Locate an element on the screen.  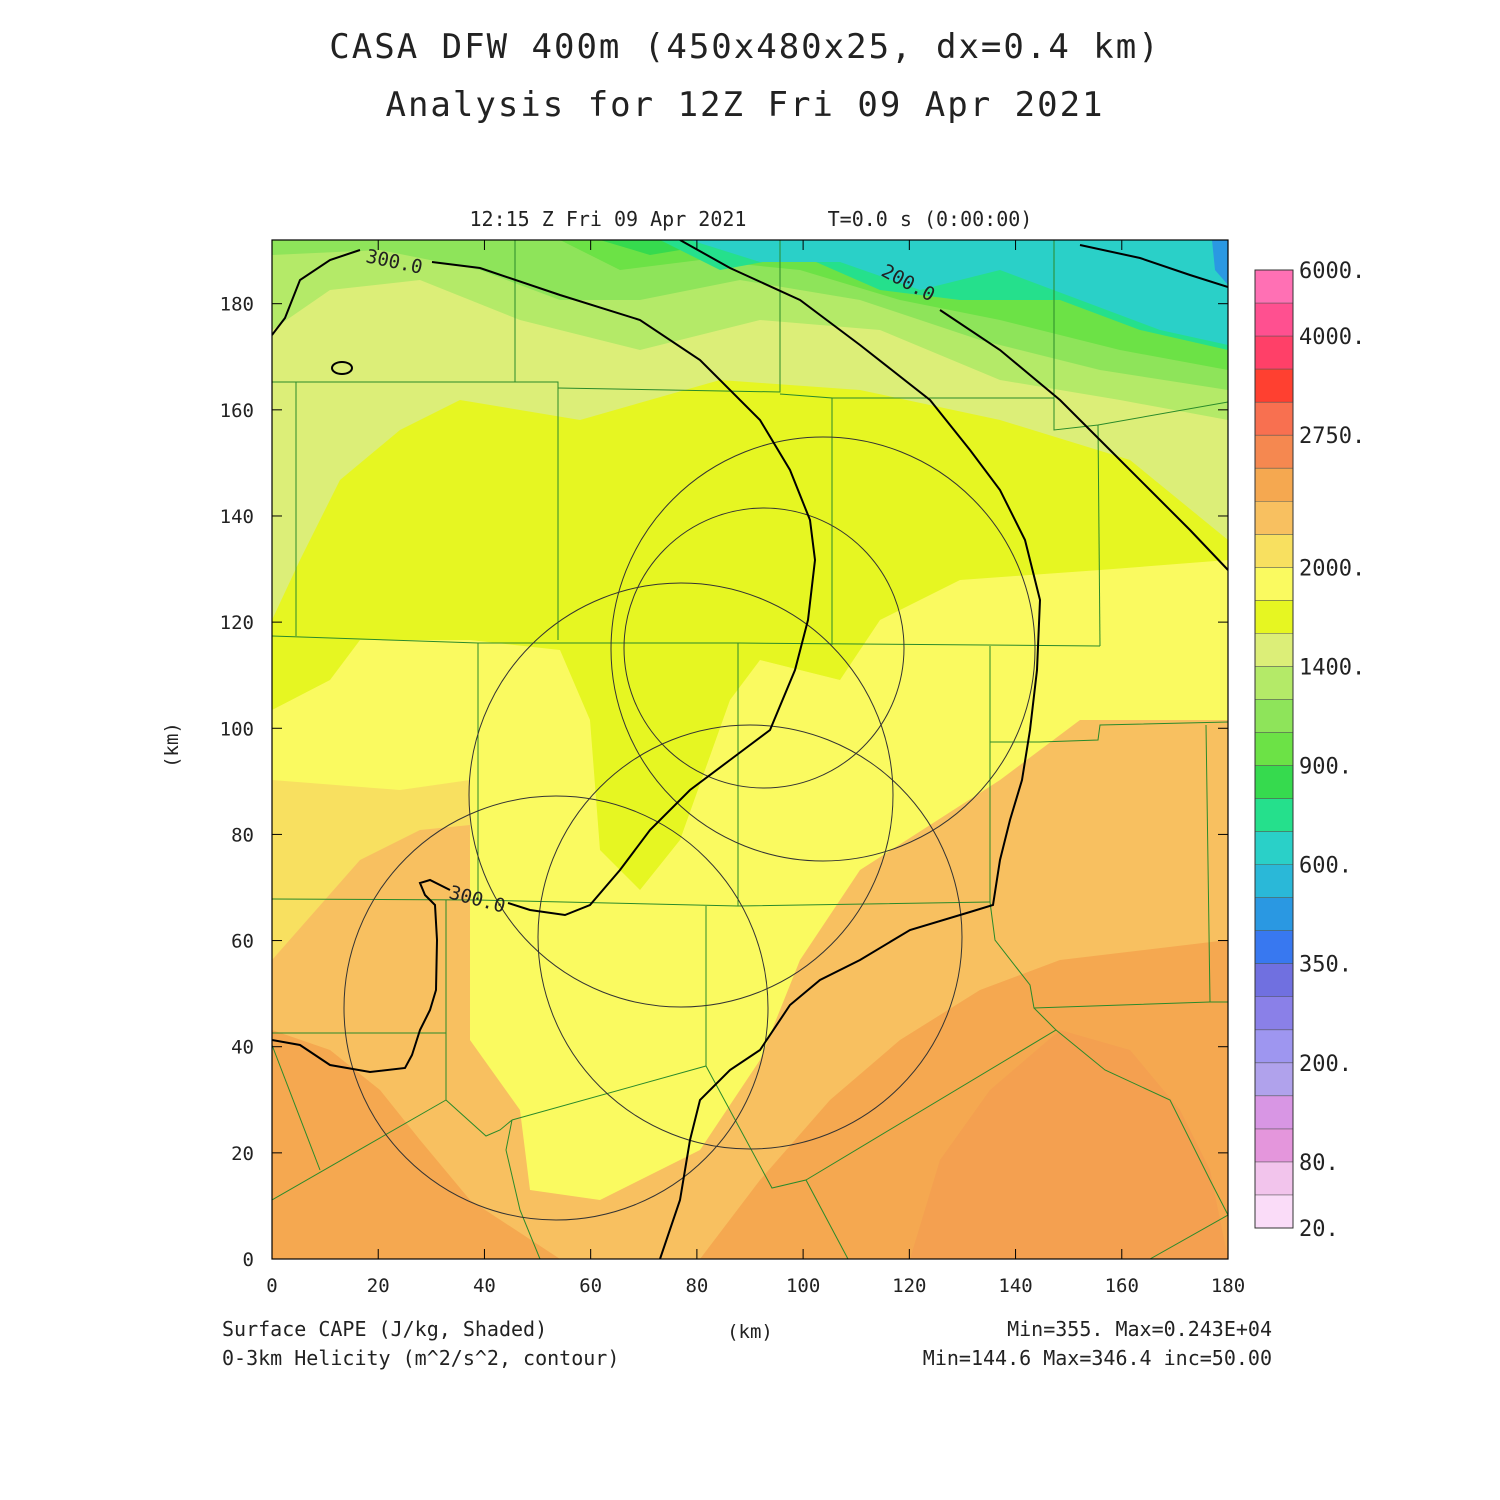
x-tick-label: 160 is located at coordinates (1122, 1286).